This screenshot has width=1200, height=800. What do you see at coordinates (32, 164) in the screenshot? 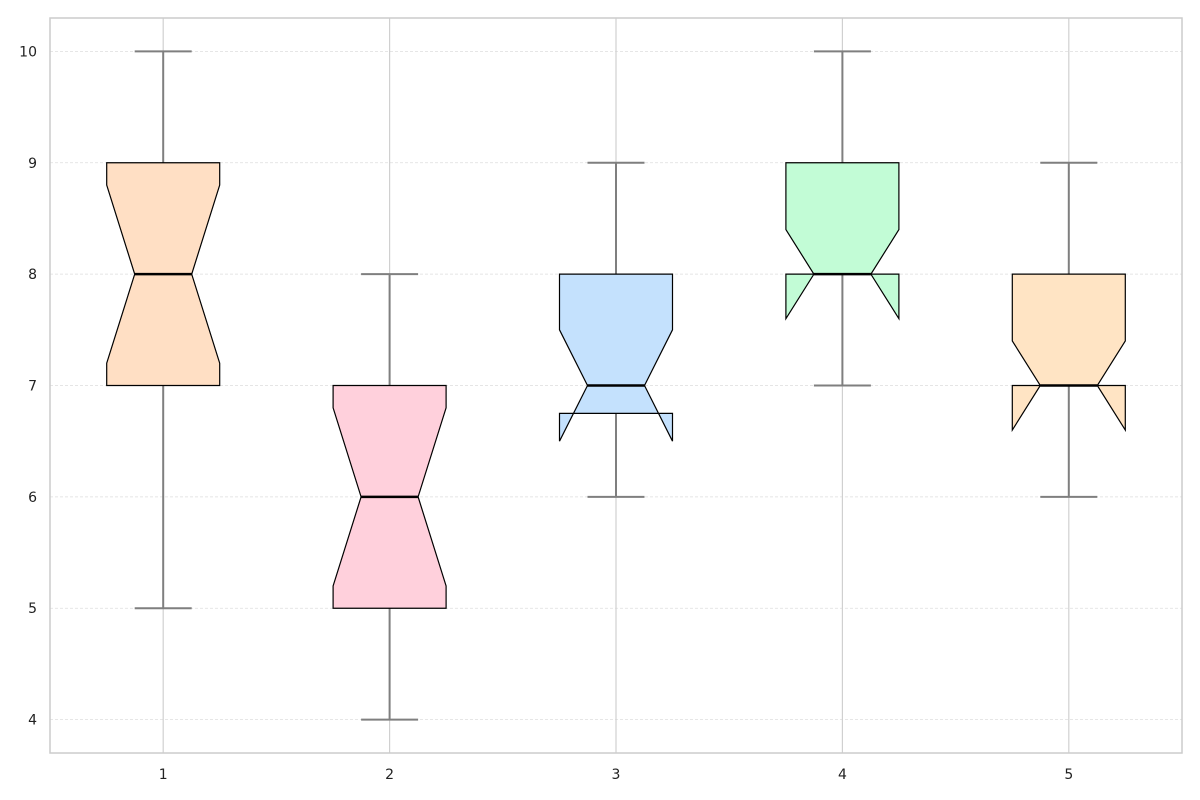
I see `y-tick-label: 9` at bounding box center [32, 164].